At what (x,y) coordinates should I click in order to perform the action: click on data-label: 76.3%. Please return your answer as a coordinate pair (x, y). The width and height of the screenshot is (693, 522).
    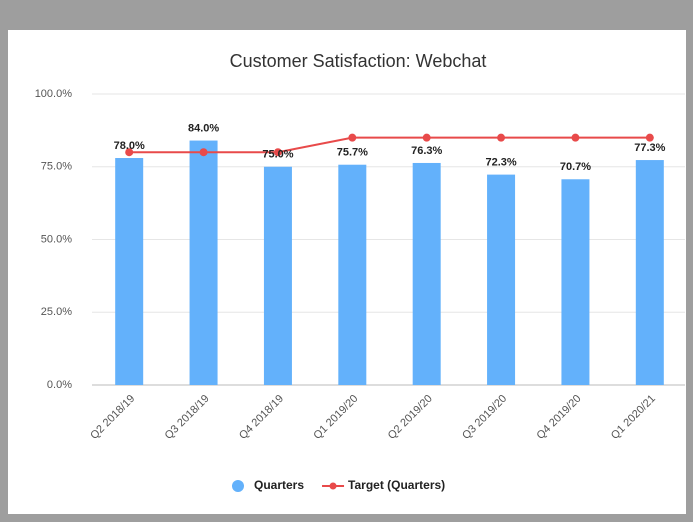
    Looking at the image, I should click on (426, 151).